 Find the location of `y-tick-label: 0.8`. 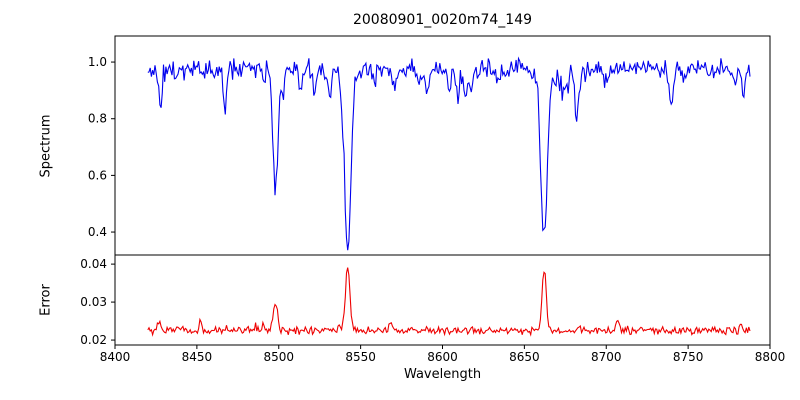

y-tick-label: 0.8 is located at coordinates (97, 119).